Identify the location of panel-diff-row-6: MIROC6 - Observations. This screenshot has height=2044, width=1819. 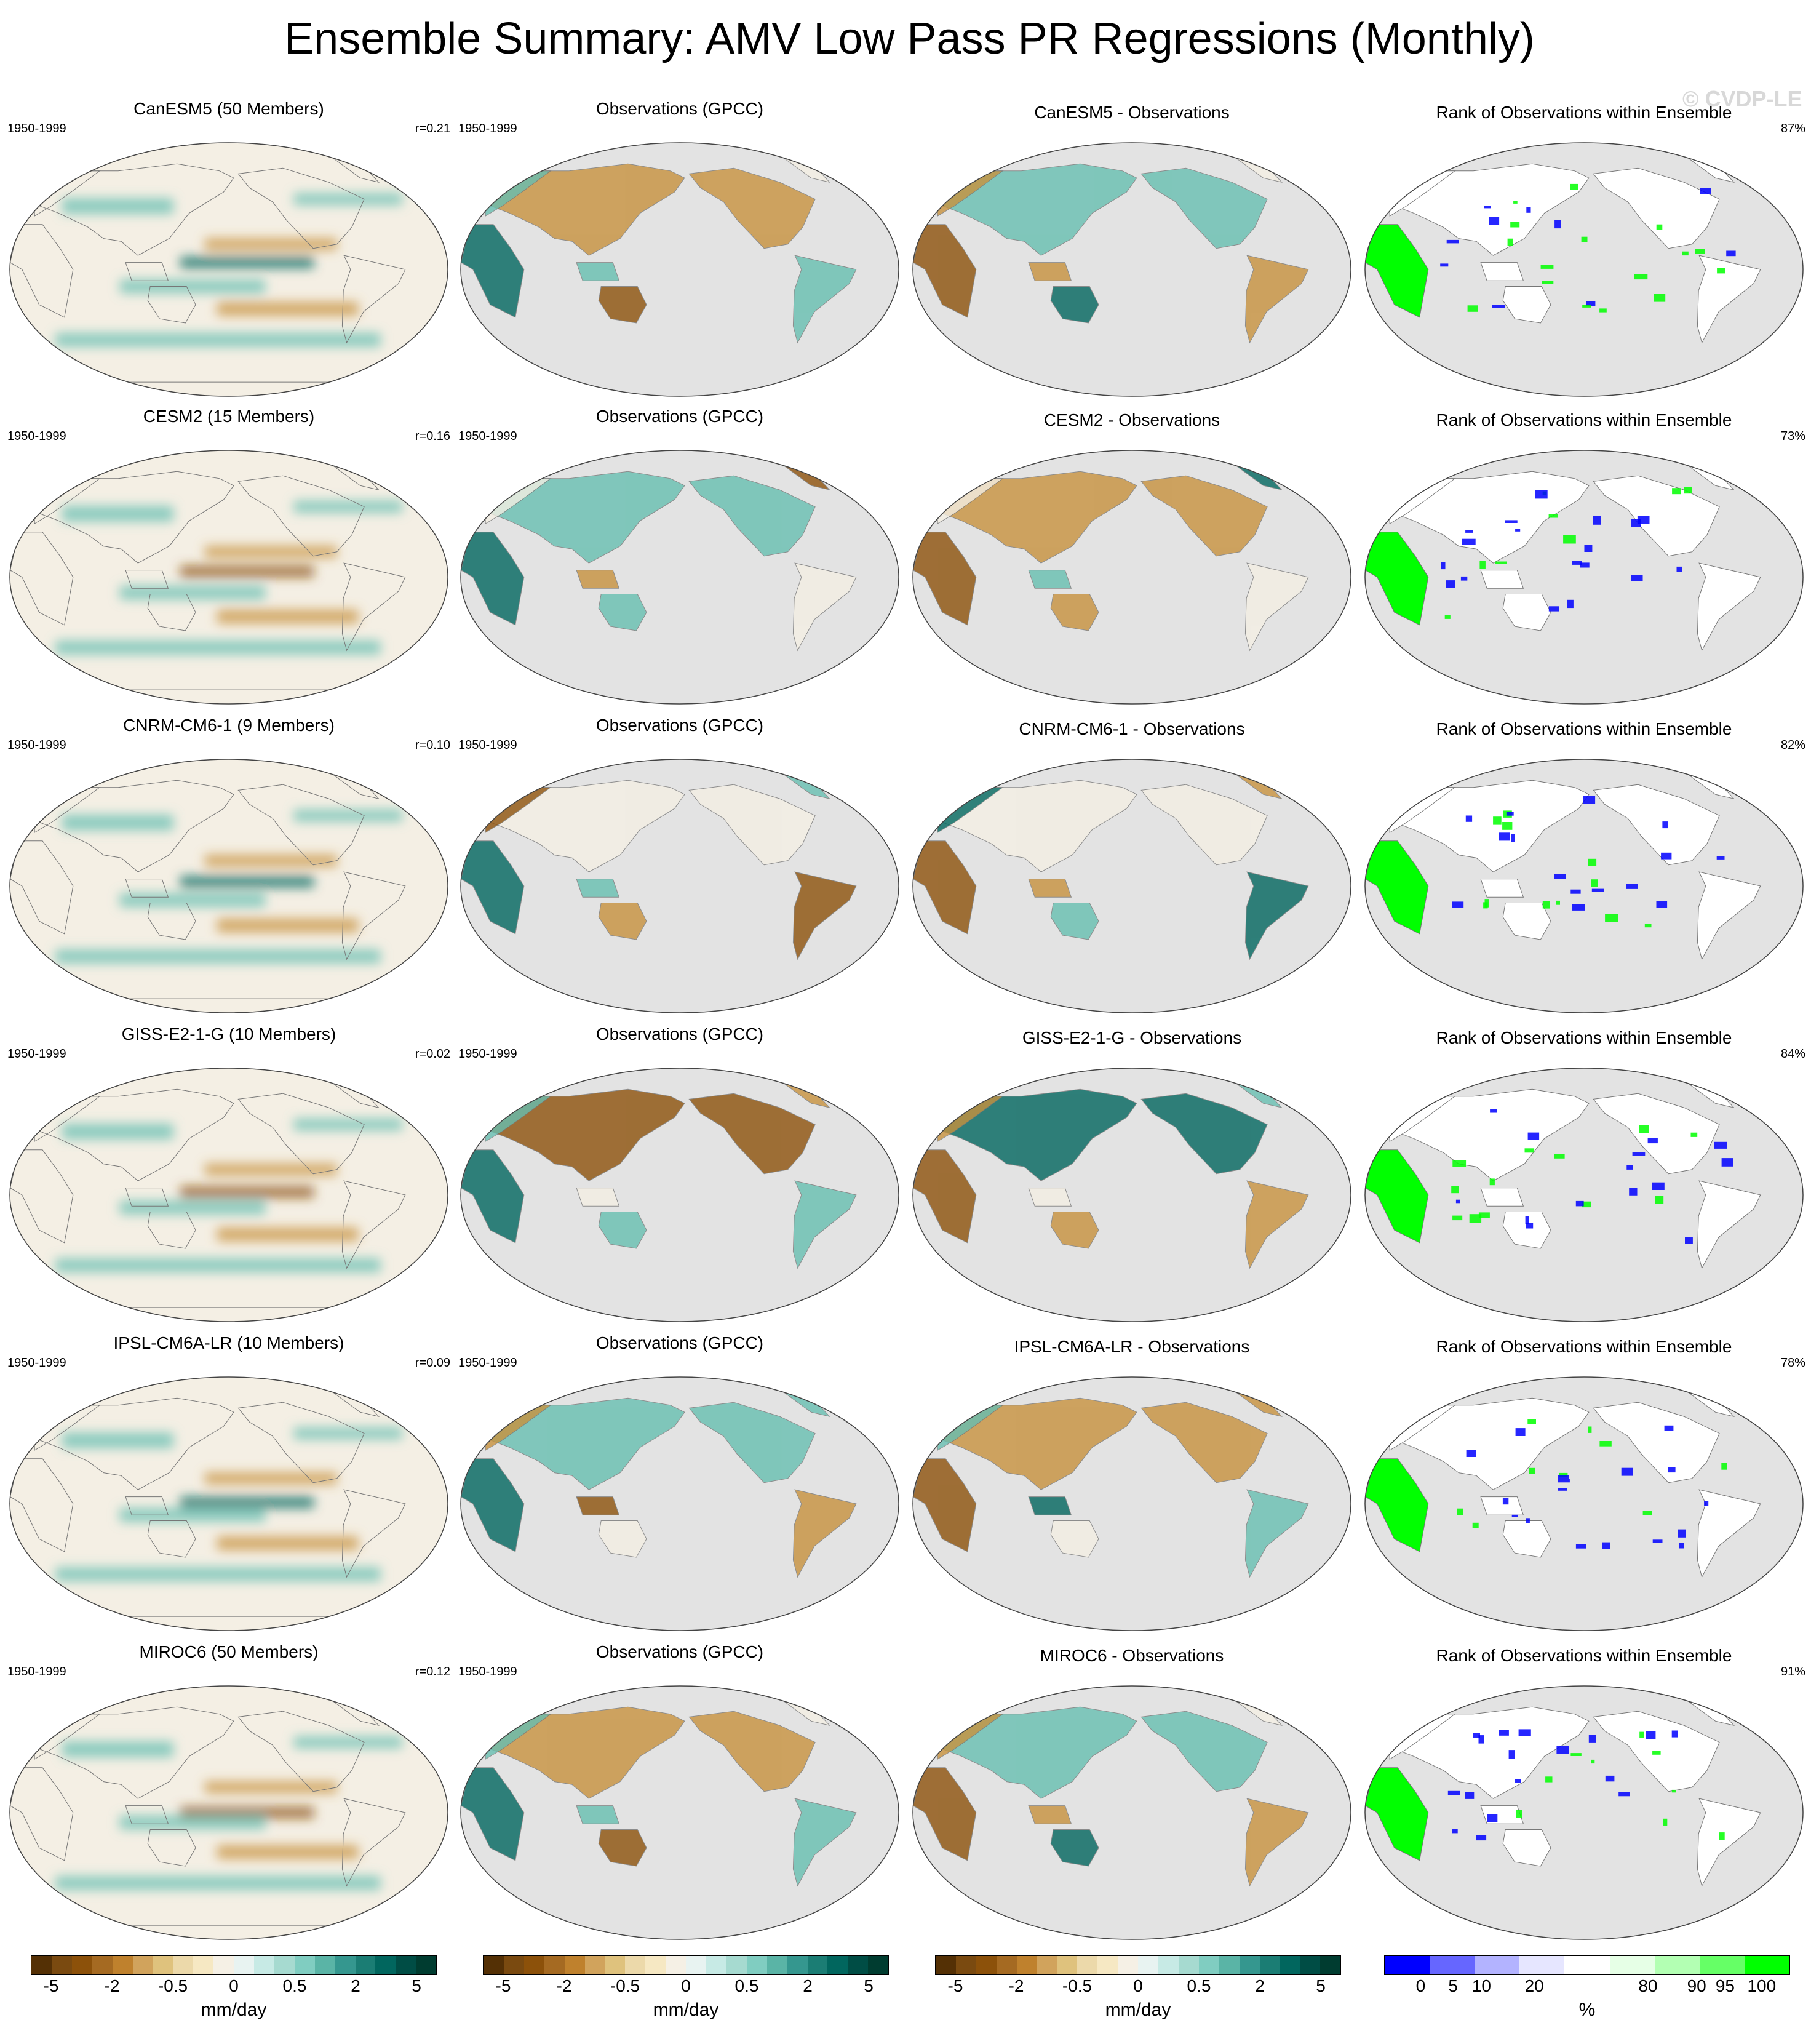
(1131, 1795).